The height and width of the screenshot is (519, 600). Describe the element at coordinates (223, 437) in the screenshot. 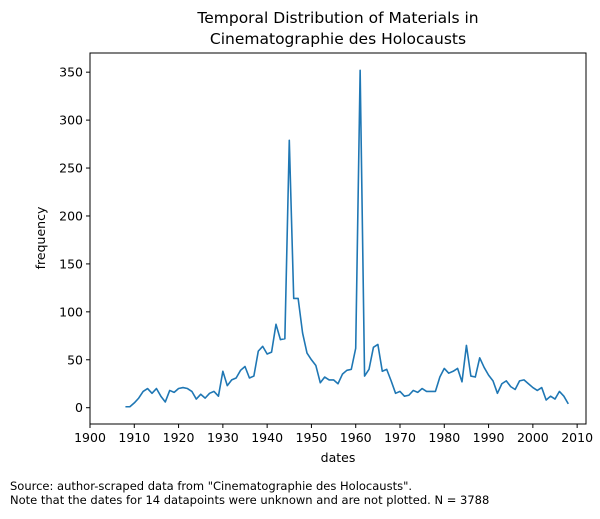

I see `x-tick-label: 1930` at that location.